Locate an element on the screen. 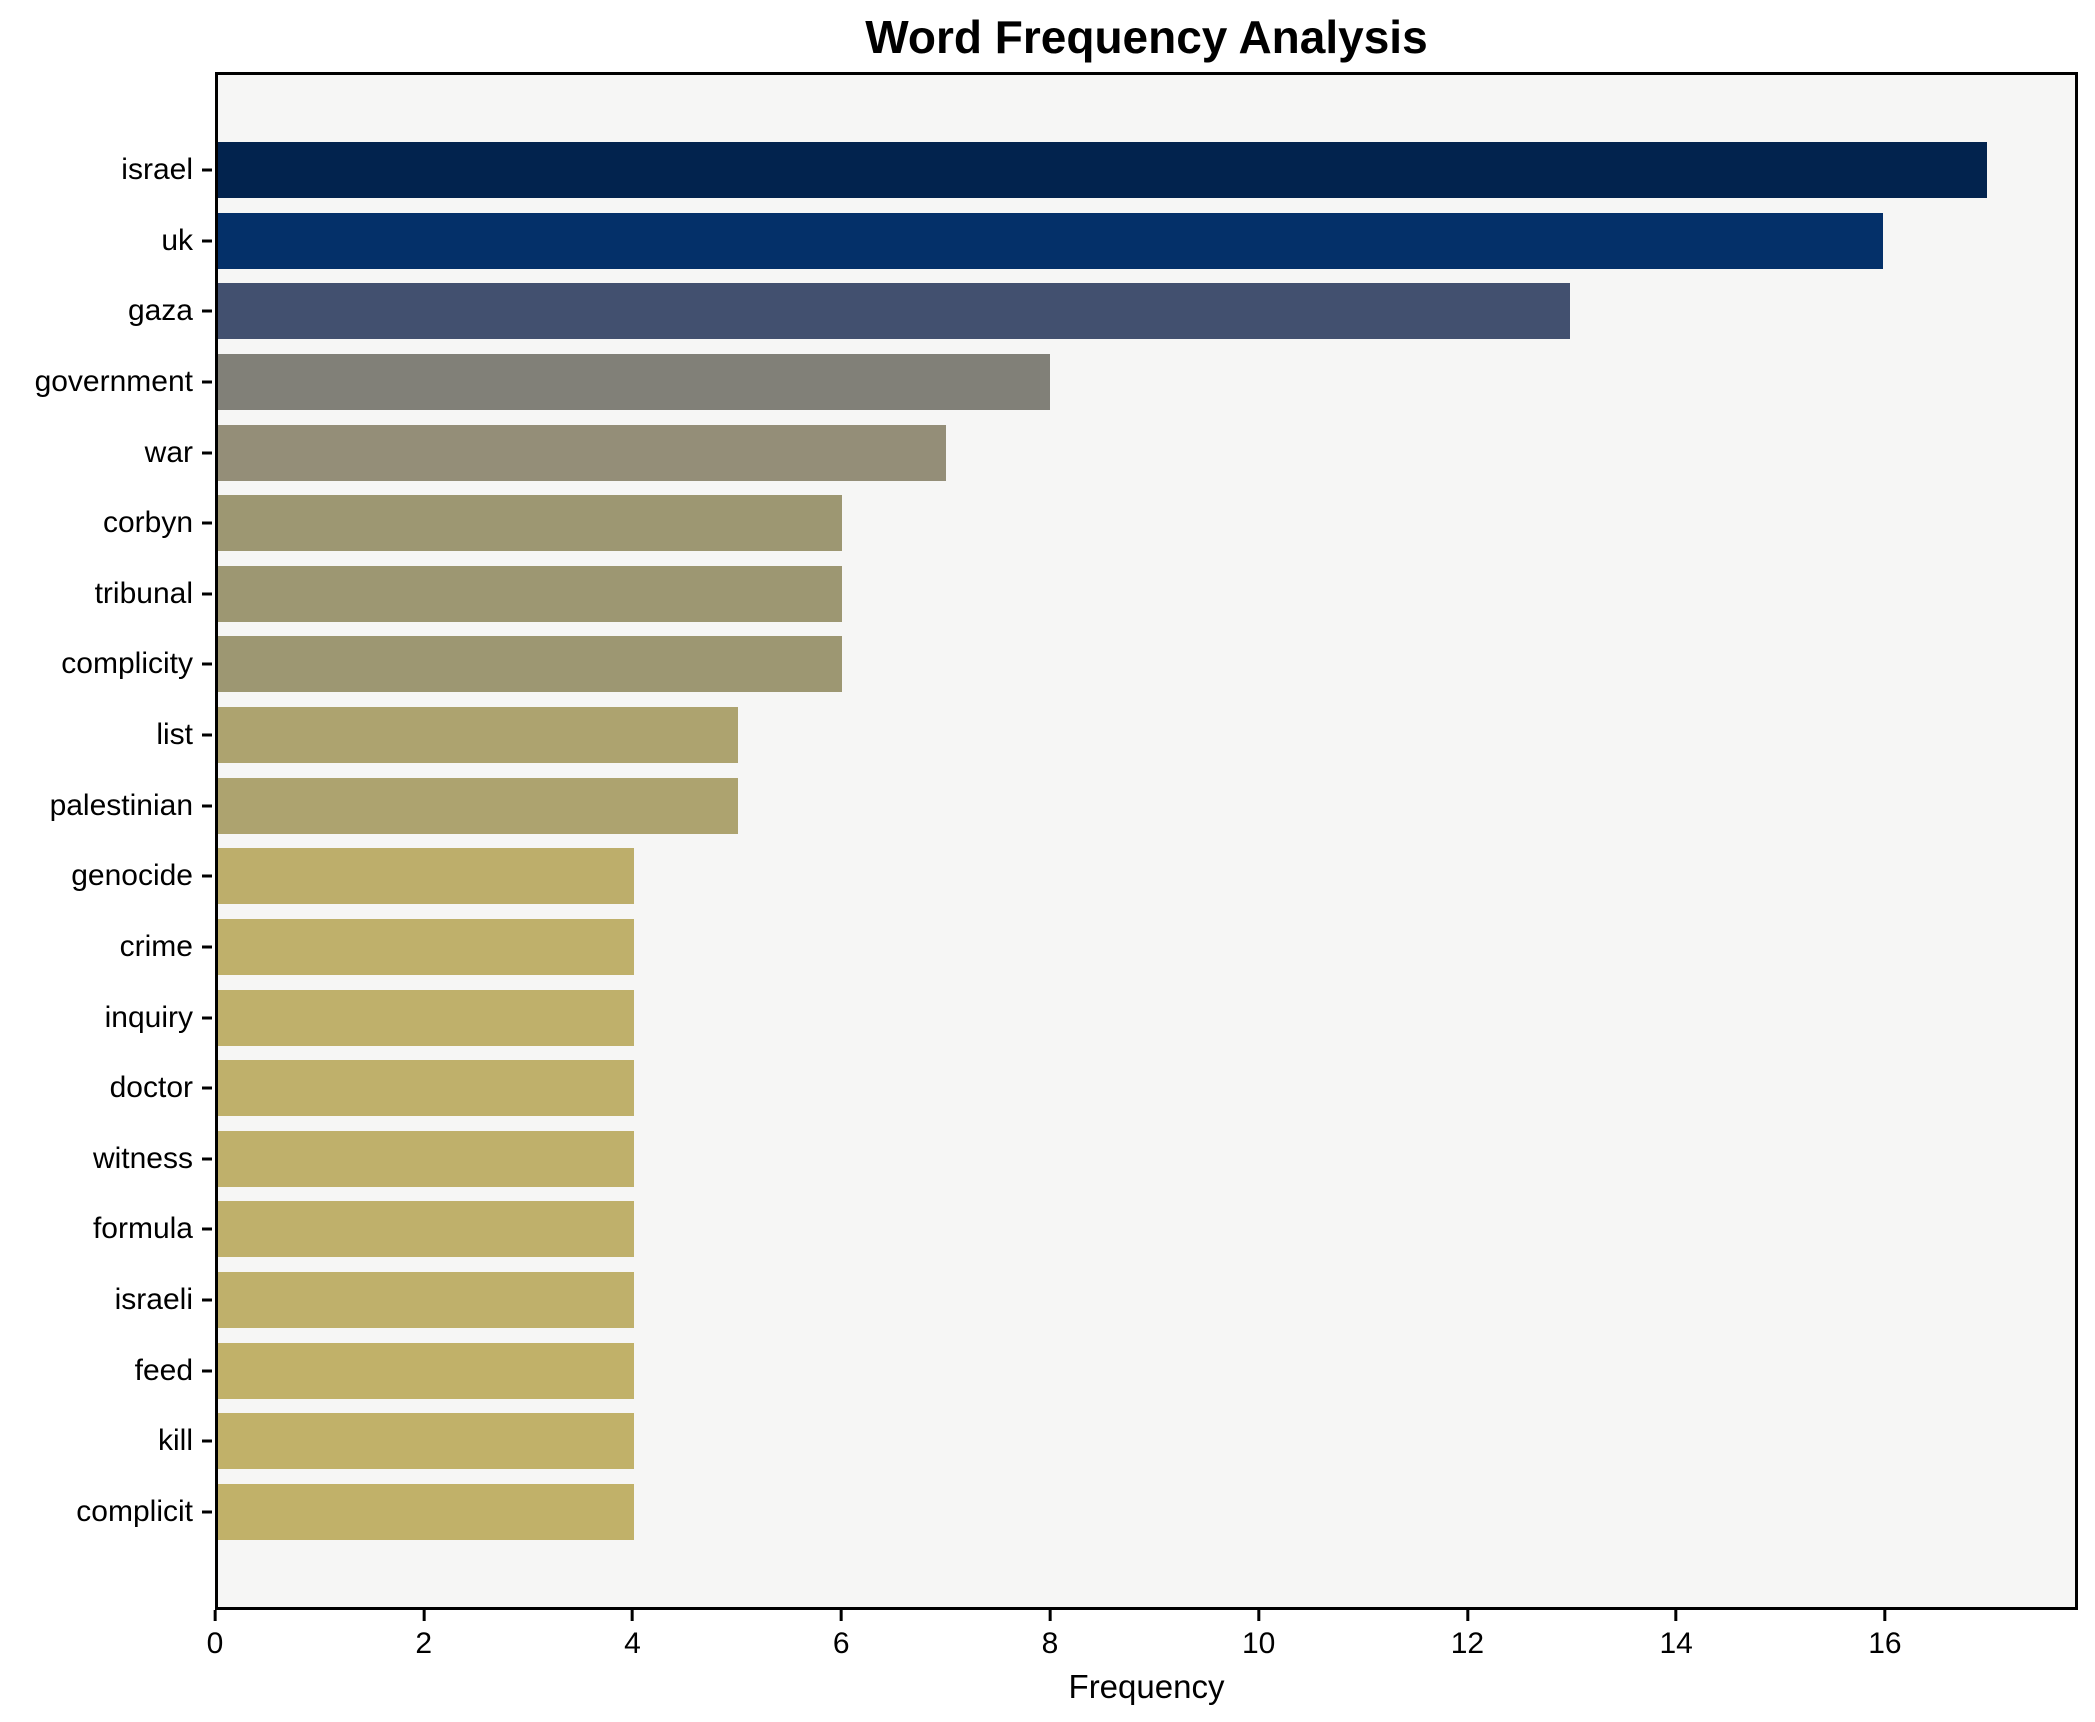 Image resolution: width=2095 pixels, height=1722 pixels. bar-witness is located at coordinates (426, 1158).